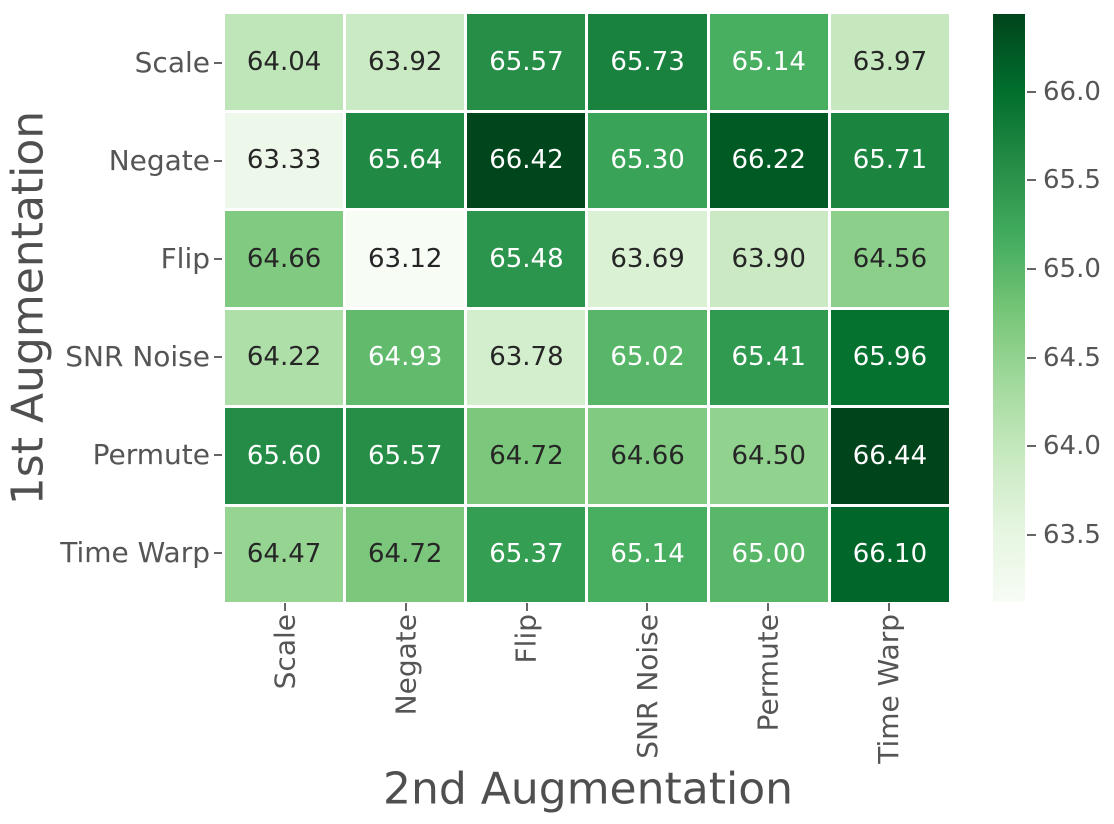 The height and width of the screenshot is (824, 1114). I want to click on colorbar-tick-label: 66.0, so click(1072, 91).